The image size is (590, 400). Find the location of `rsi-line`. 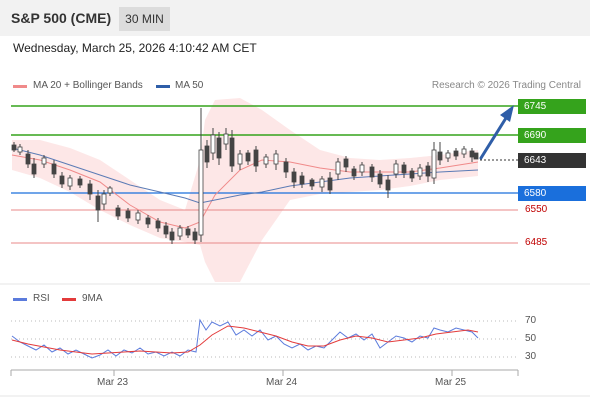

rsi-line is located at coordinates (245, 338).